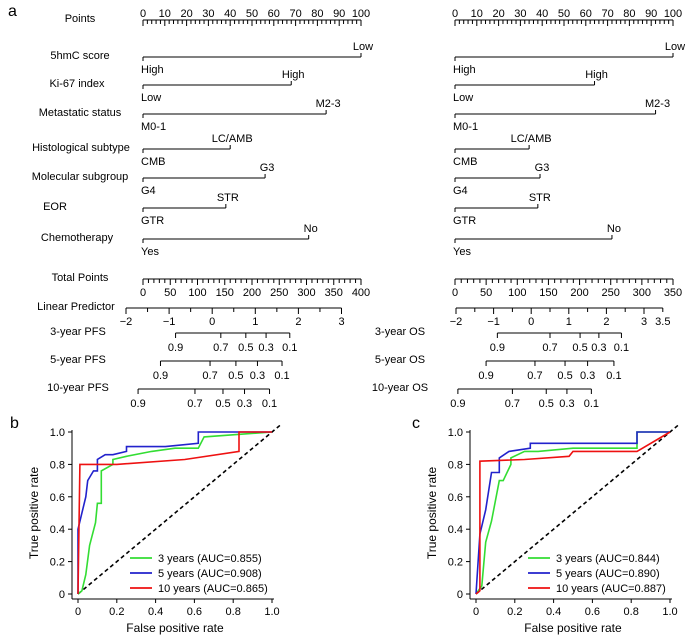 Image resolution: width=685 pixels, height=639 pixels. I want to click on row-label-mol: Molecular subgroup, so click(80, 177).